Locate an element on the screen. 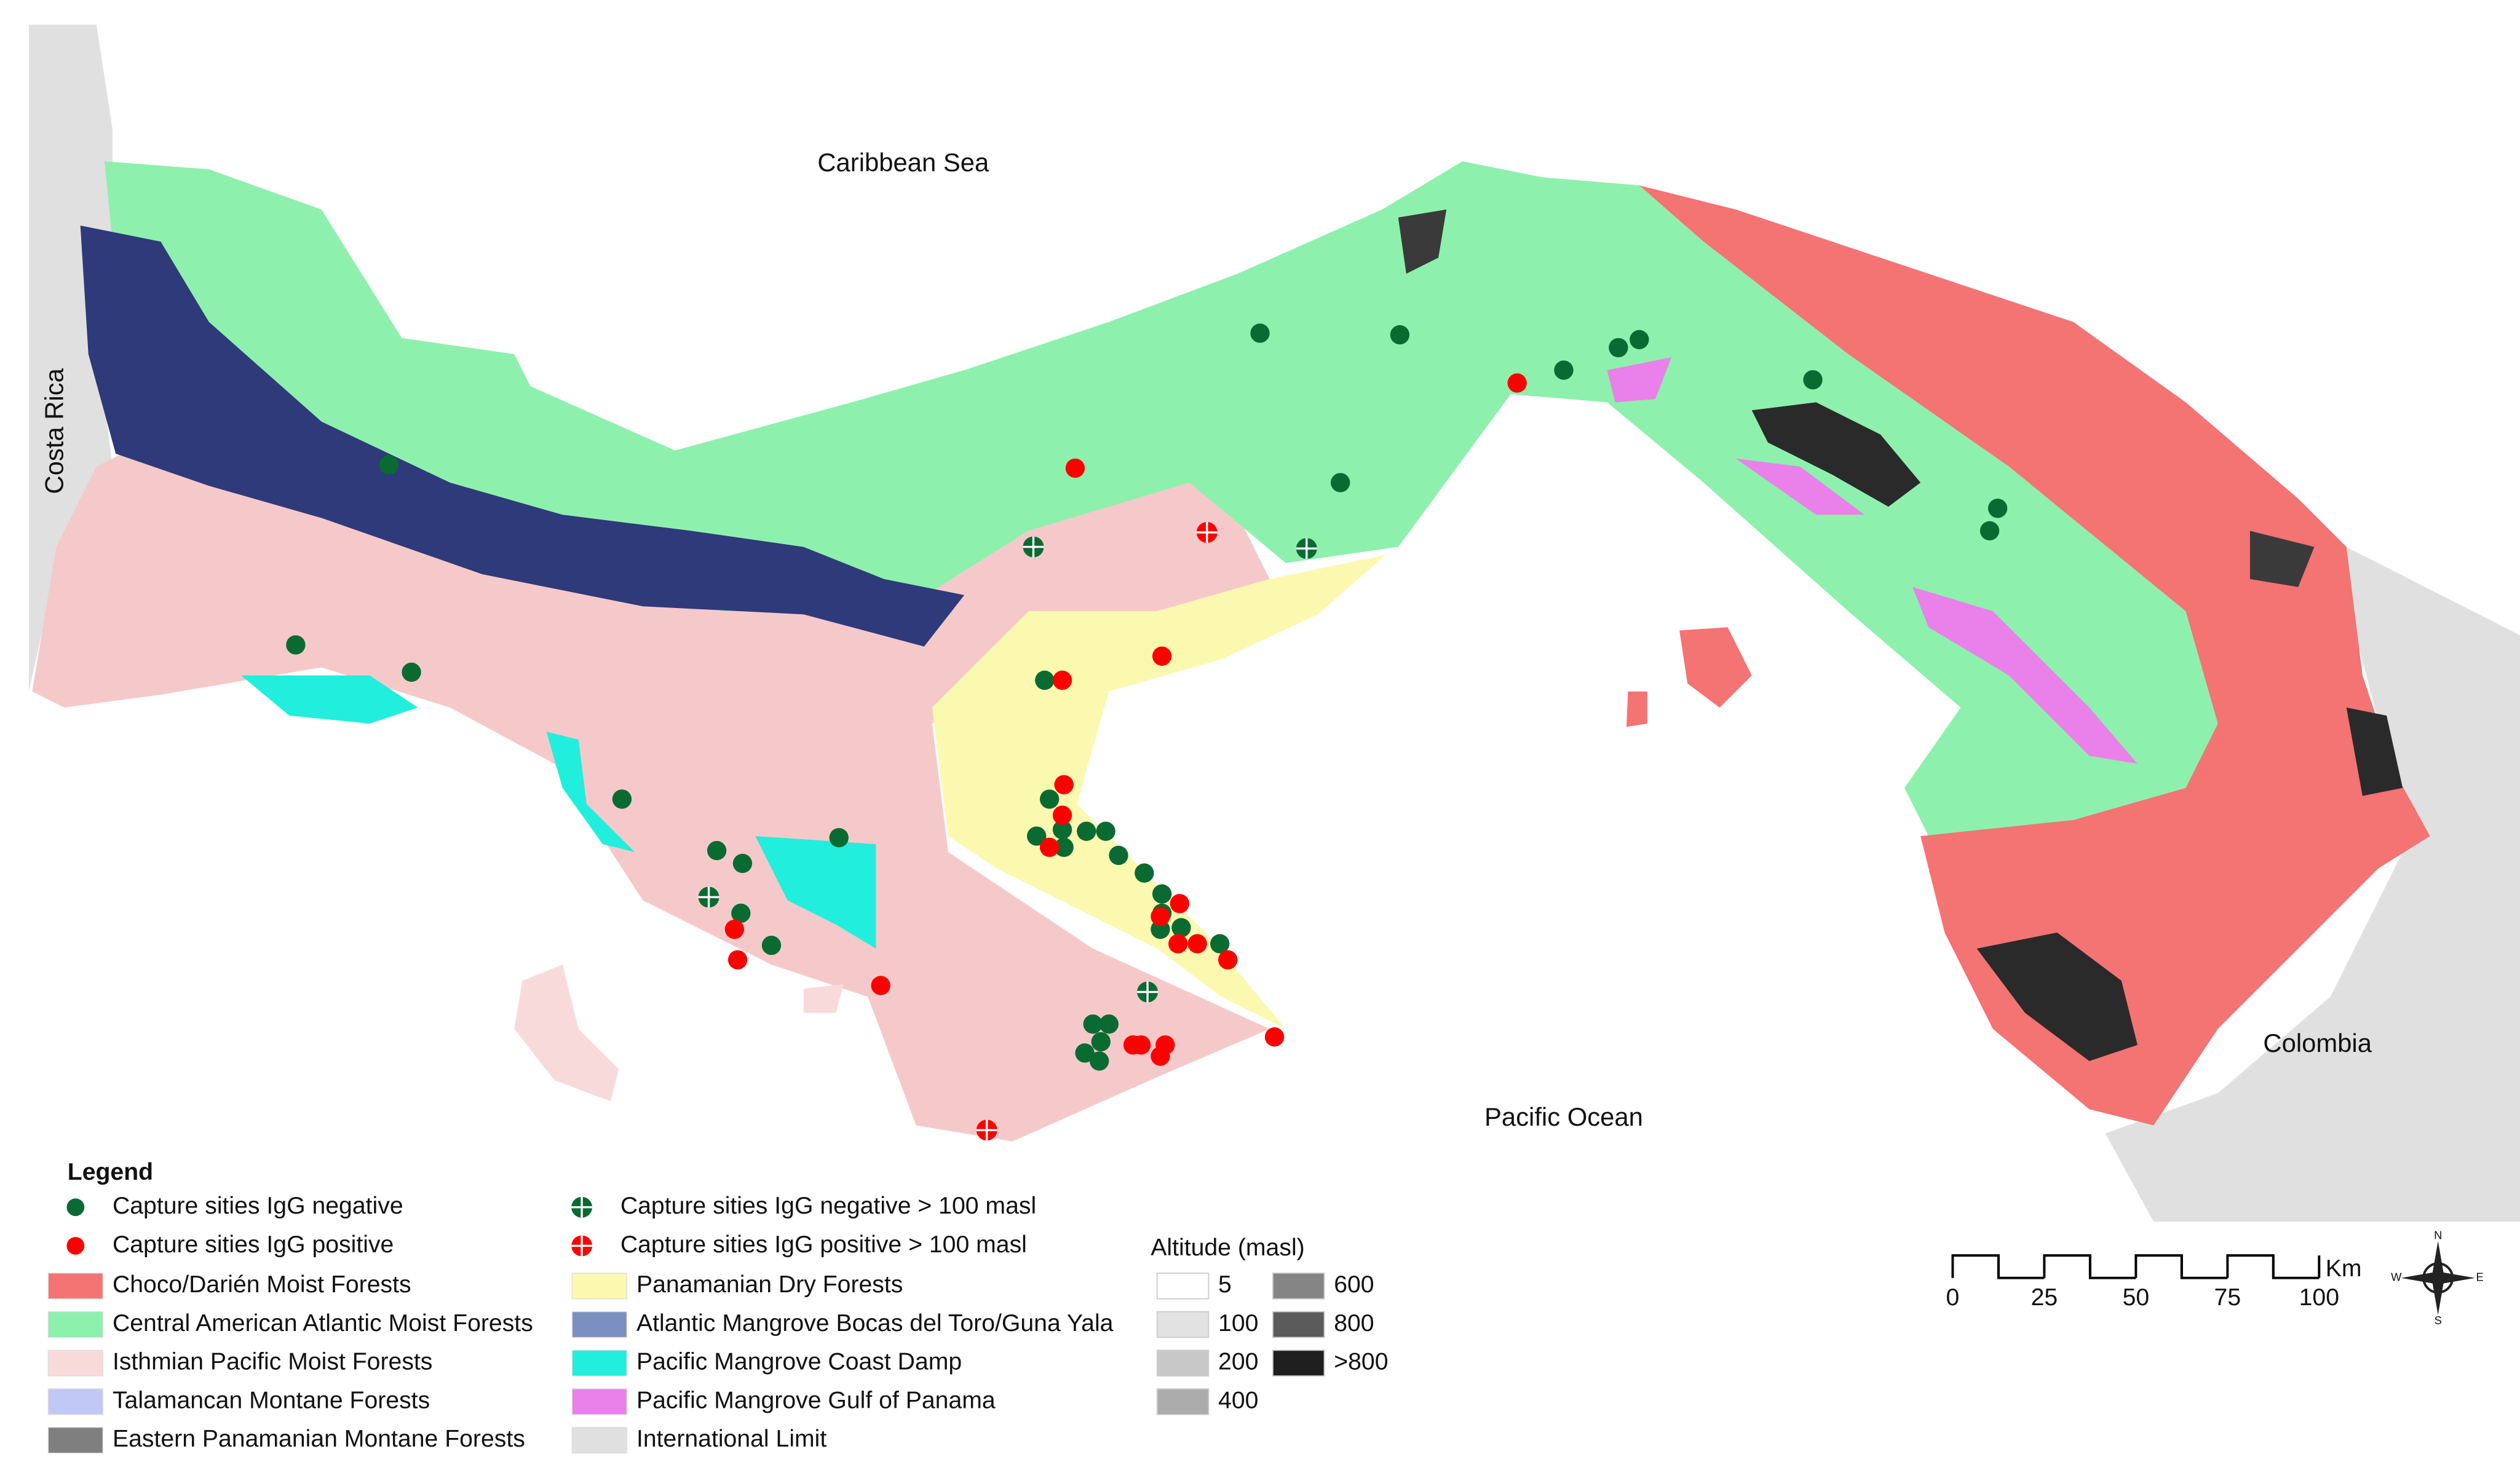  country-label: Costa Rica is located at coordinates (54, 431).